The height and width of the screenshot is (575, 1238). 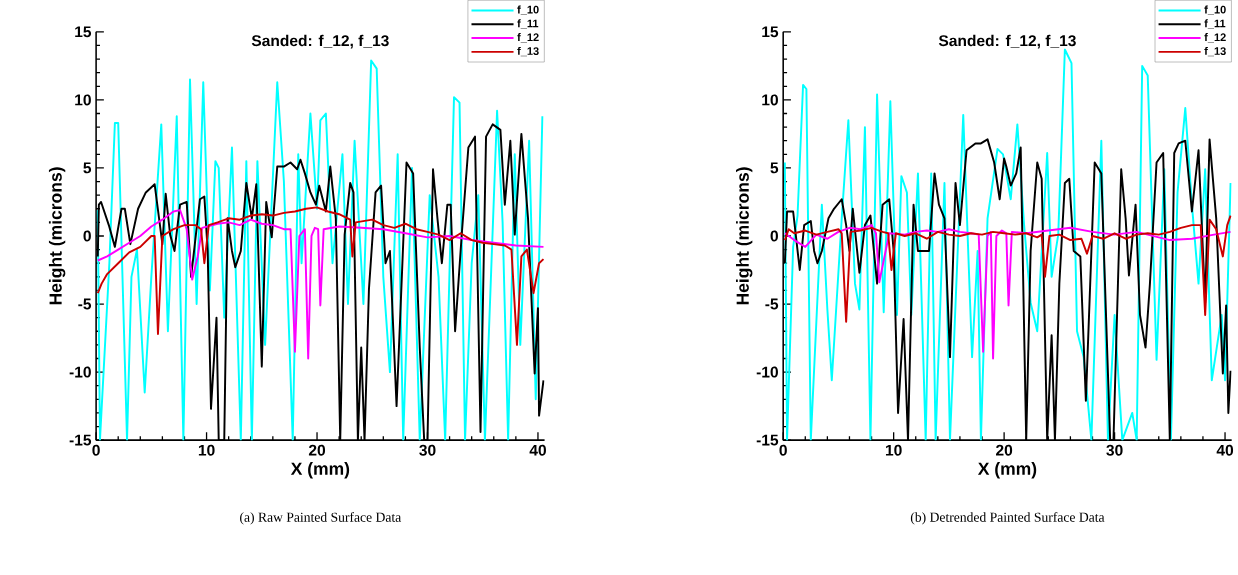 I want to click on text: (a) Raw Painted Surface Data, so click(x=321, y=518).